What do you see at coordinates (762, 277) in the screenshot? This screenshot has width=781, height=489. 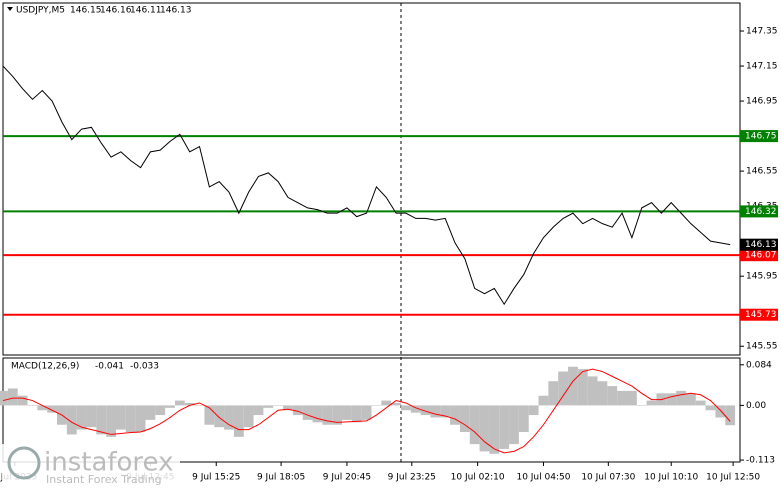 I see `y-tick-label: 145.95` at bounding box center [762, 277].